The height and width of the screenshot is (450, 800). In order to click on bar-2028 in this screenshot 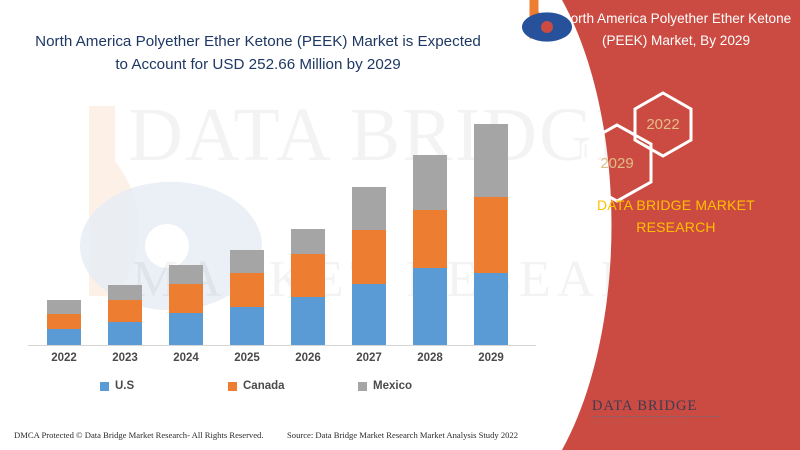, I will do `click(430, 250)`.